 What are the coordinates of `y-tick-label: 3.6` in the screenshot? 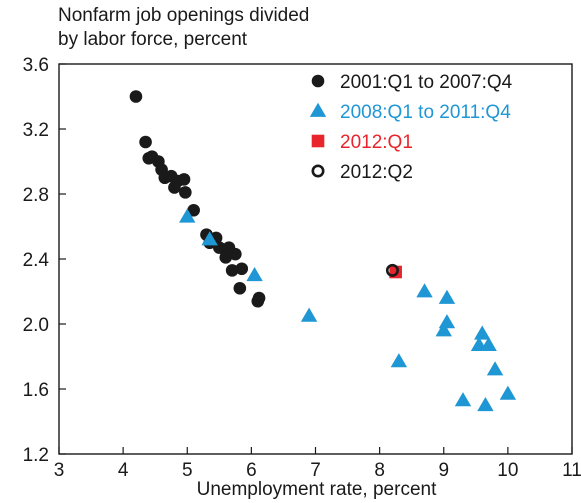 It's located at (36, 65).